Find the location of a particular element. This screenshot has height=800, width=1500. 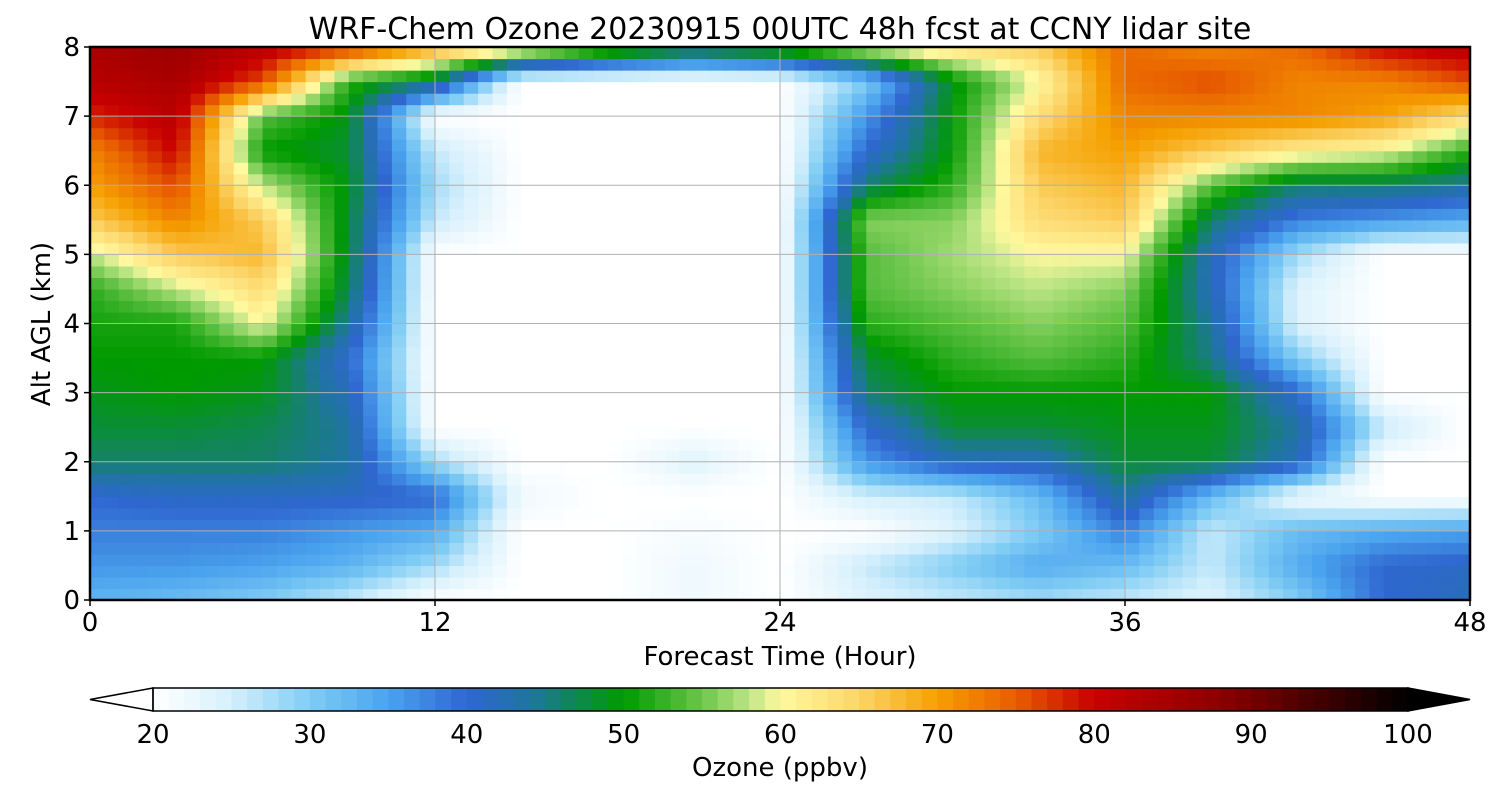

colorbar-segment is located at coordinates (1400, 699).